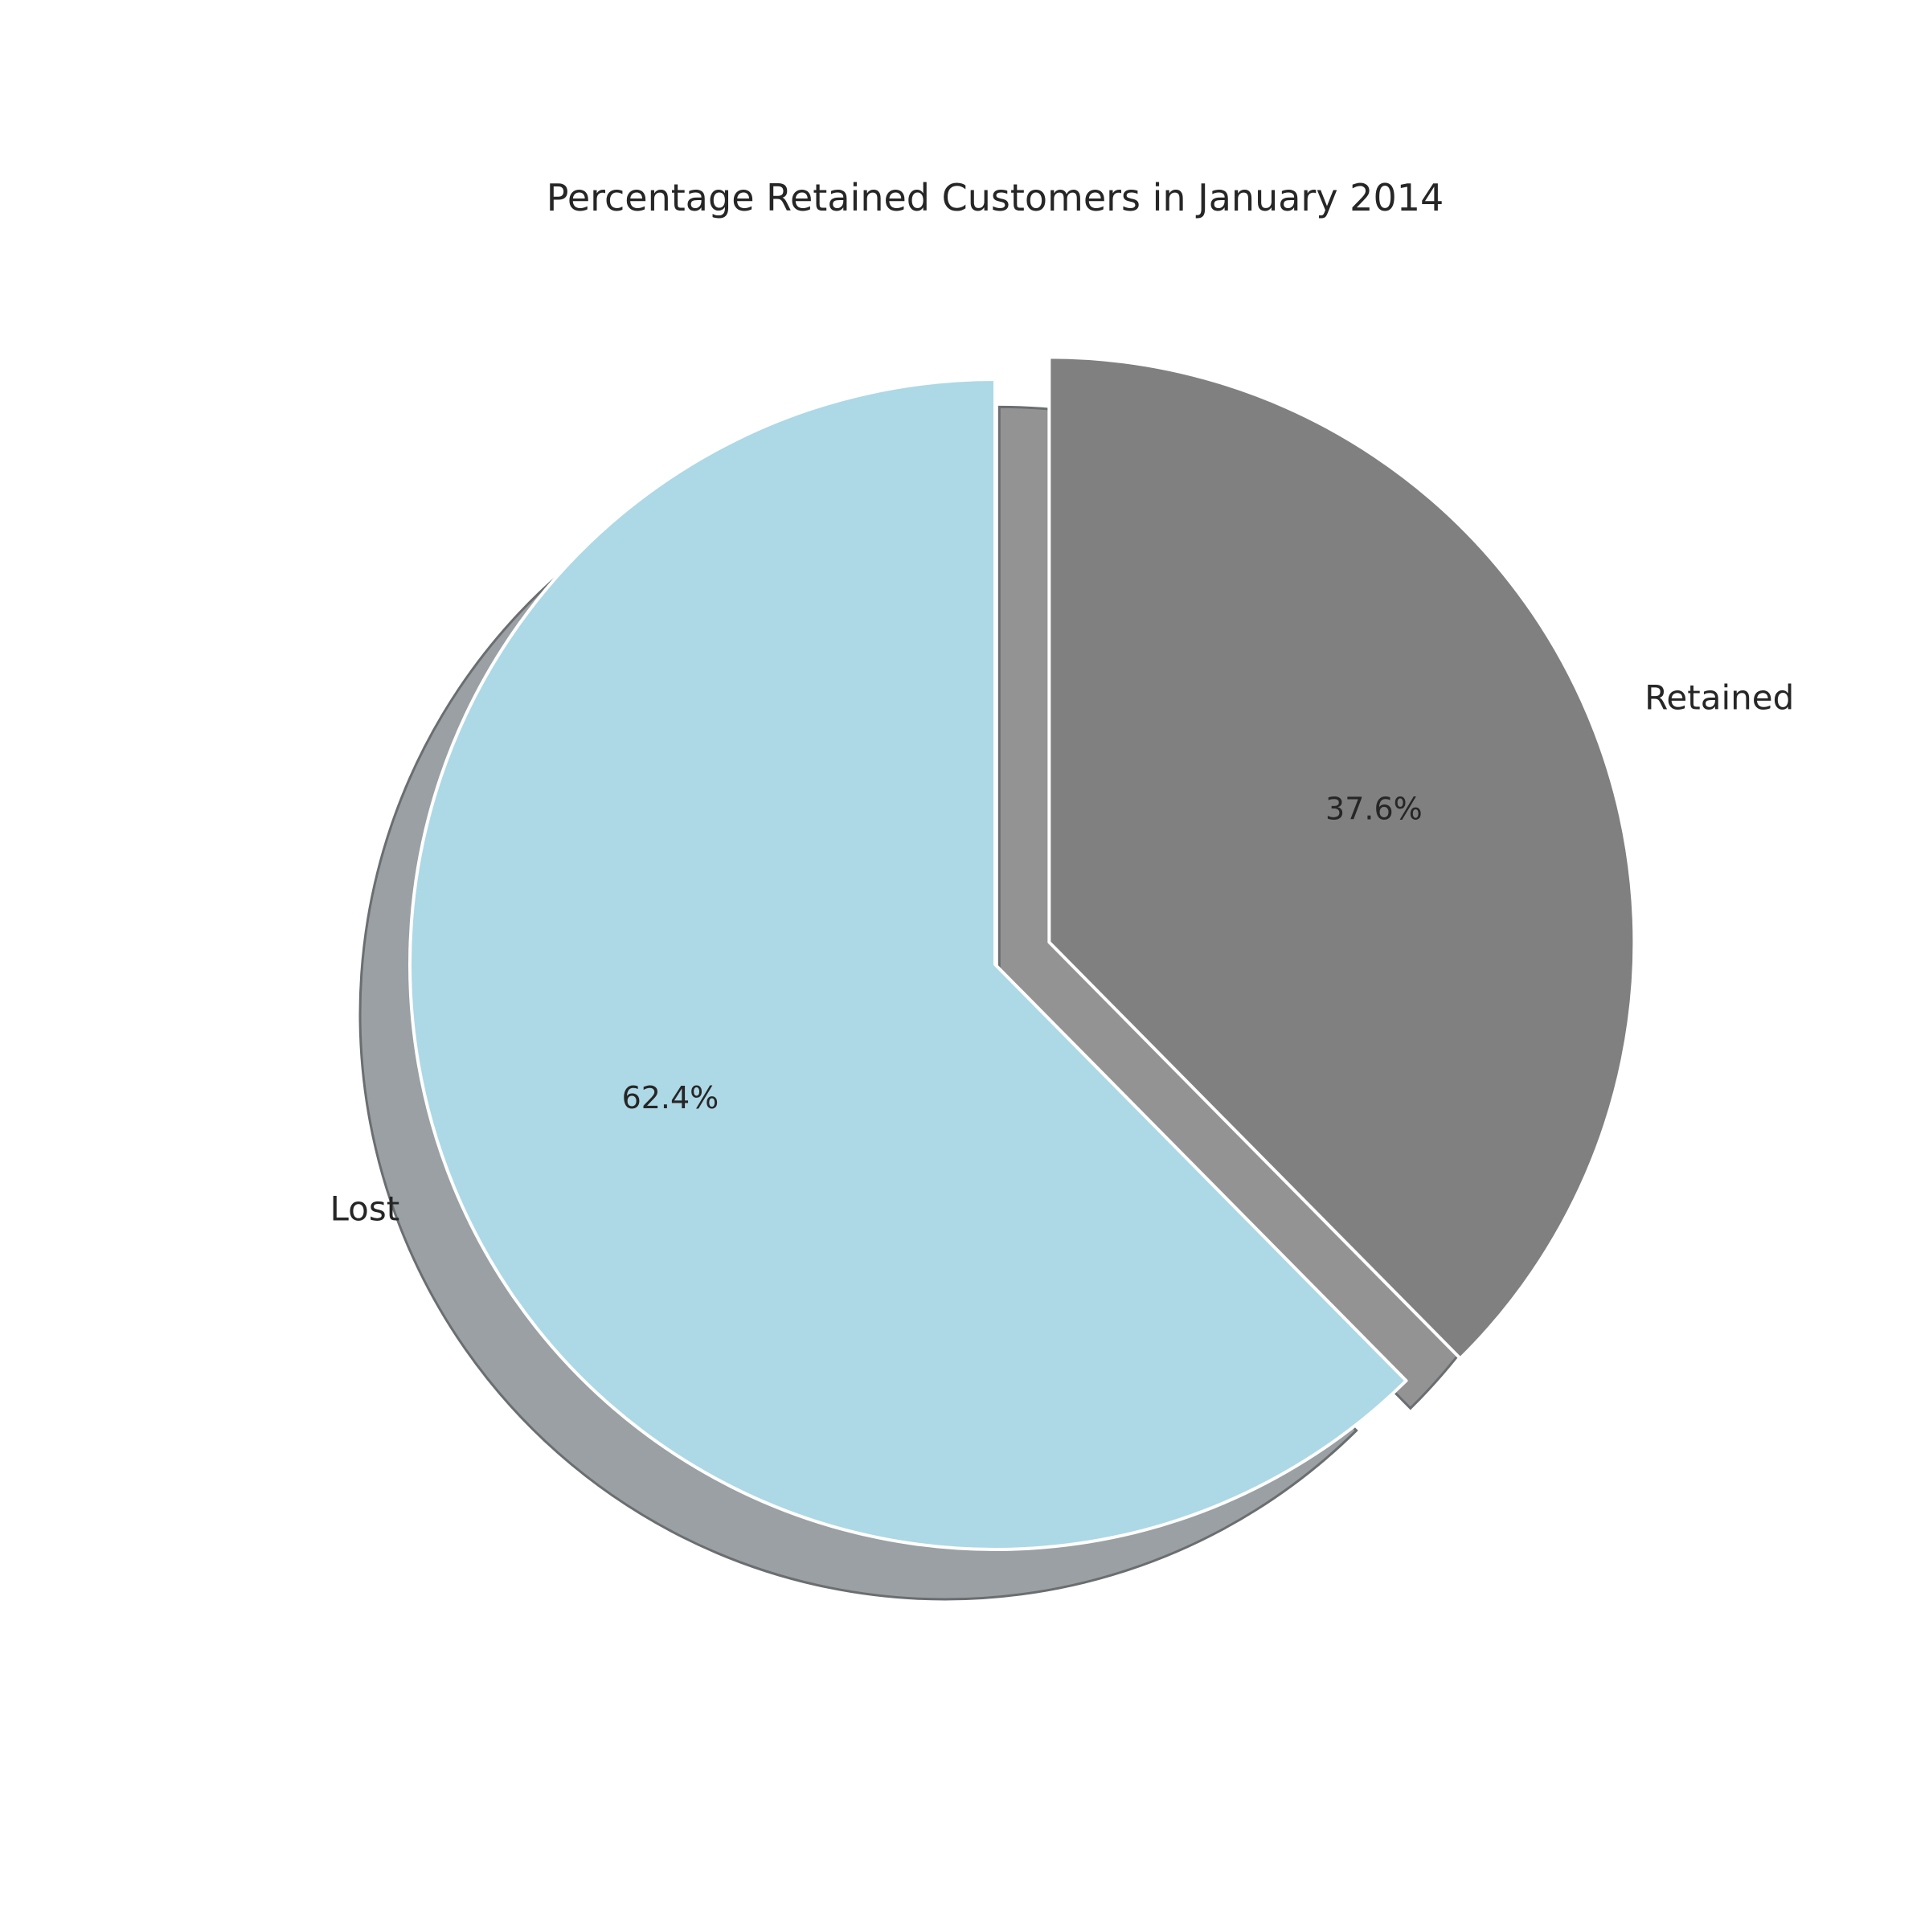  What do you see at coordinates (364, 1209) in the screenshot?
I see `slice-label-lost: Lost` at bounding box center [364, 1209].